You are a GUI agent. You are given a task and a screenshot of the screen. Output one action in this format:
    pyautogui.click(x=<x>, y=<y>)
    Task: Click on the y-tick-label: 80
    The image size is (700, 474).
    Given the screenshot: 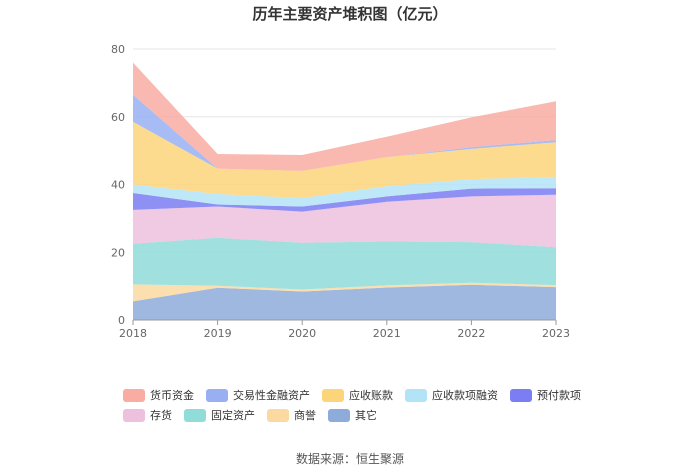 What is the action you would take?
    pyautogui.click(x=118, y=49)
    